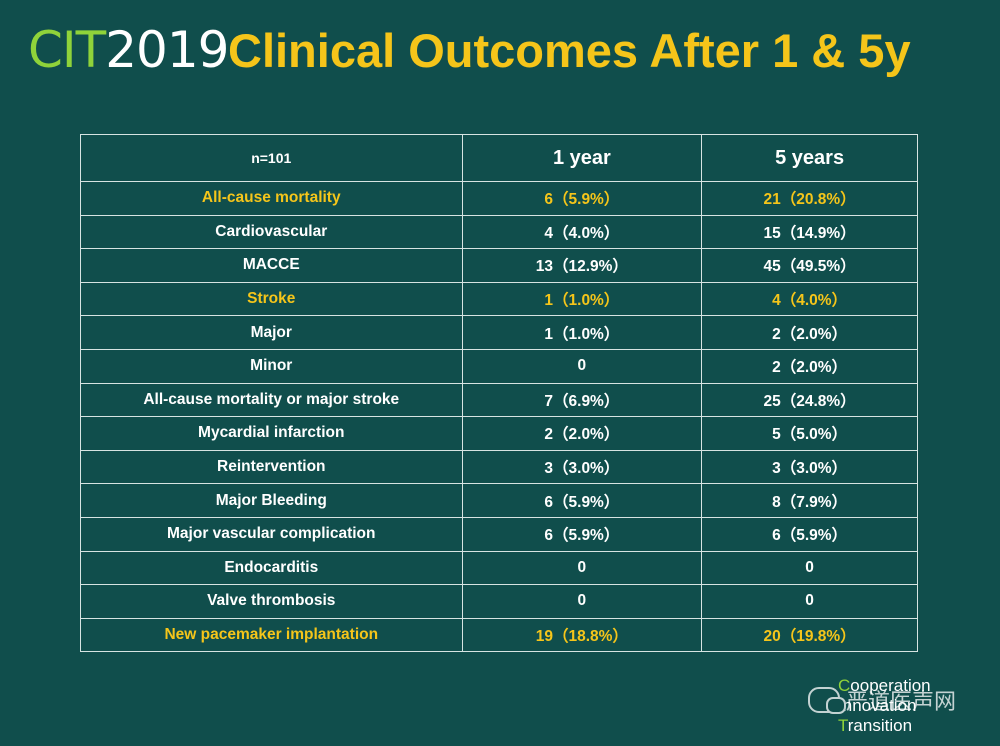  Describe the element at coordinates (582, 467) in the screenshot. I see `value-1-year: 3（3.0%）` at that location.